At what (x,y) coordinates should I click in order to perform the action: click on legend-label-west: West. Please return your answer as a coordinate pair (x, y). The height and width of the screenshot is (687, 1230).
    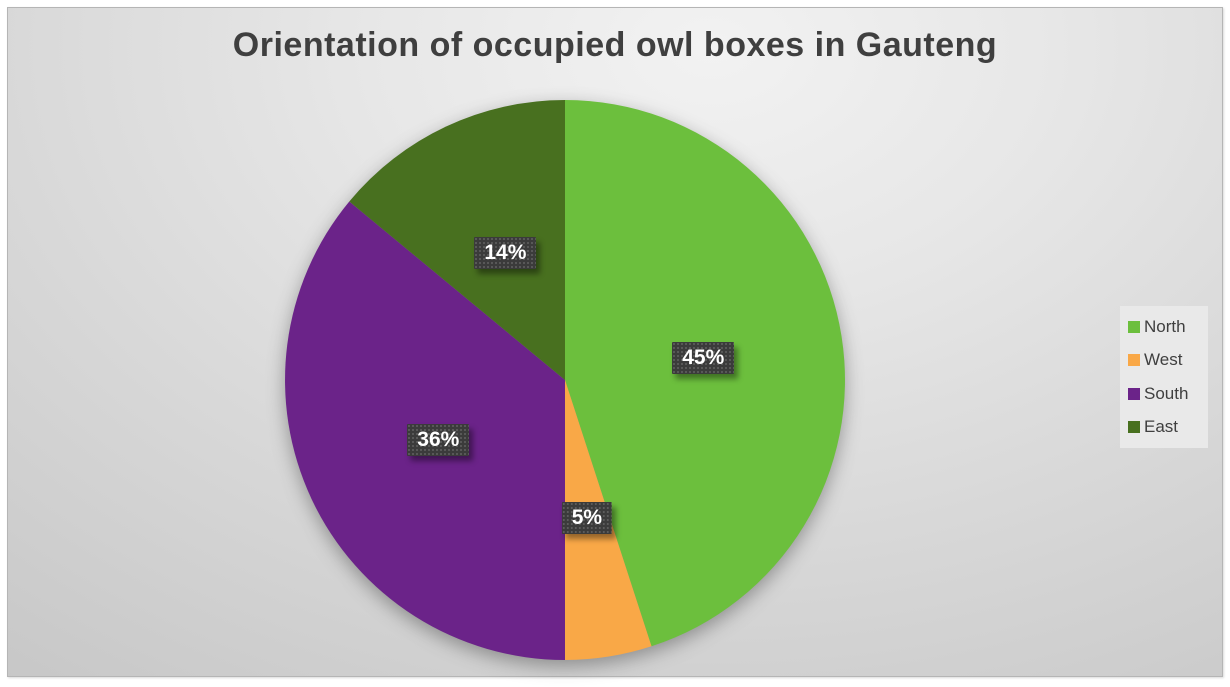
    Looking at the image, I should click on (1163, 360).